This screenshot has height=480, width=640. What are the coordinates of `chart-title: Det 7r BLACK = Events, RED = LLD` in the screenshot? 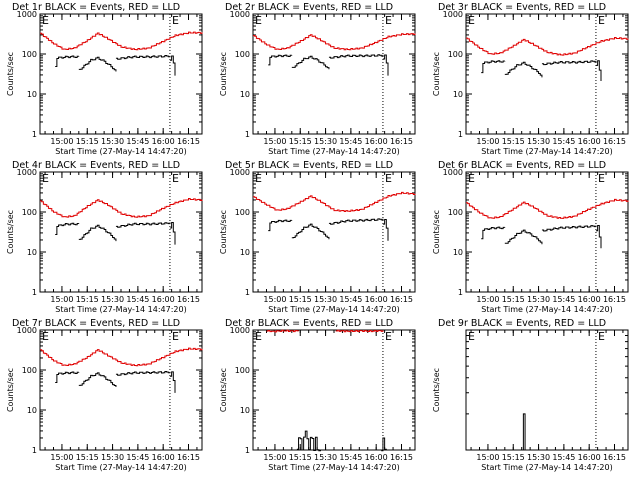 It's located at (96, 323).